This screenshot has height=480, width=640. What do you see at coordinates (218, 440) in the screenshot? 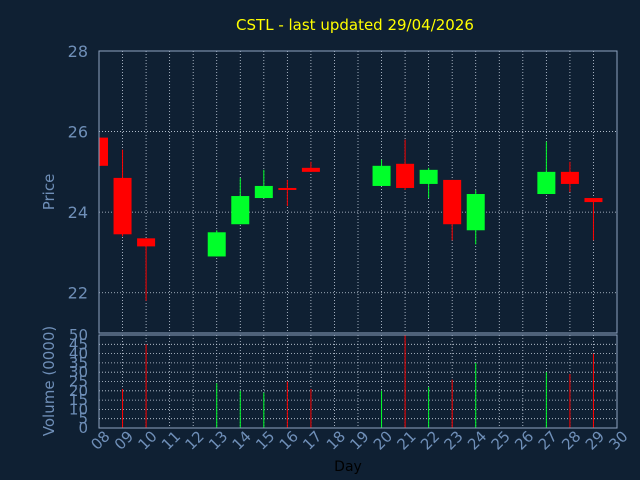
I see `x-tick-label: 13` at bounding box center [218, 440].